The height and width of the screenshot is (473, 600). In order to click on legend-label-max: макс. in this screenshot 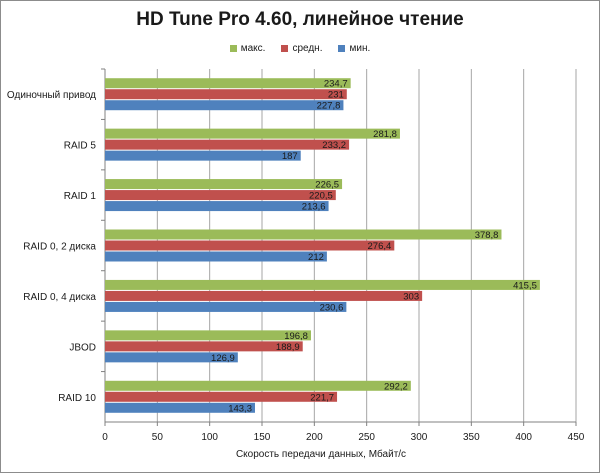, I will do `click(253, 48)`.